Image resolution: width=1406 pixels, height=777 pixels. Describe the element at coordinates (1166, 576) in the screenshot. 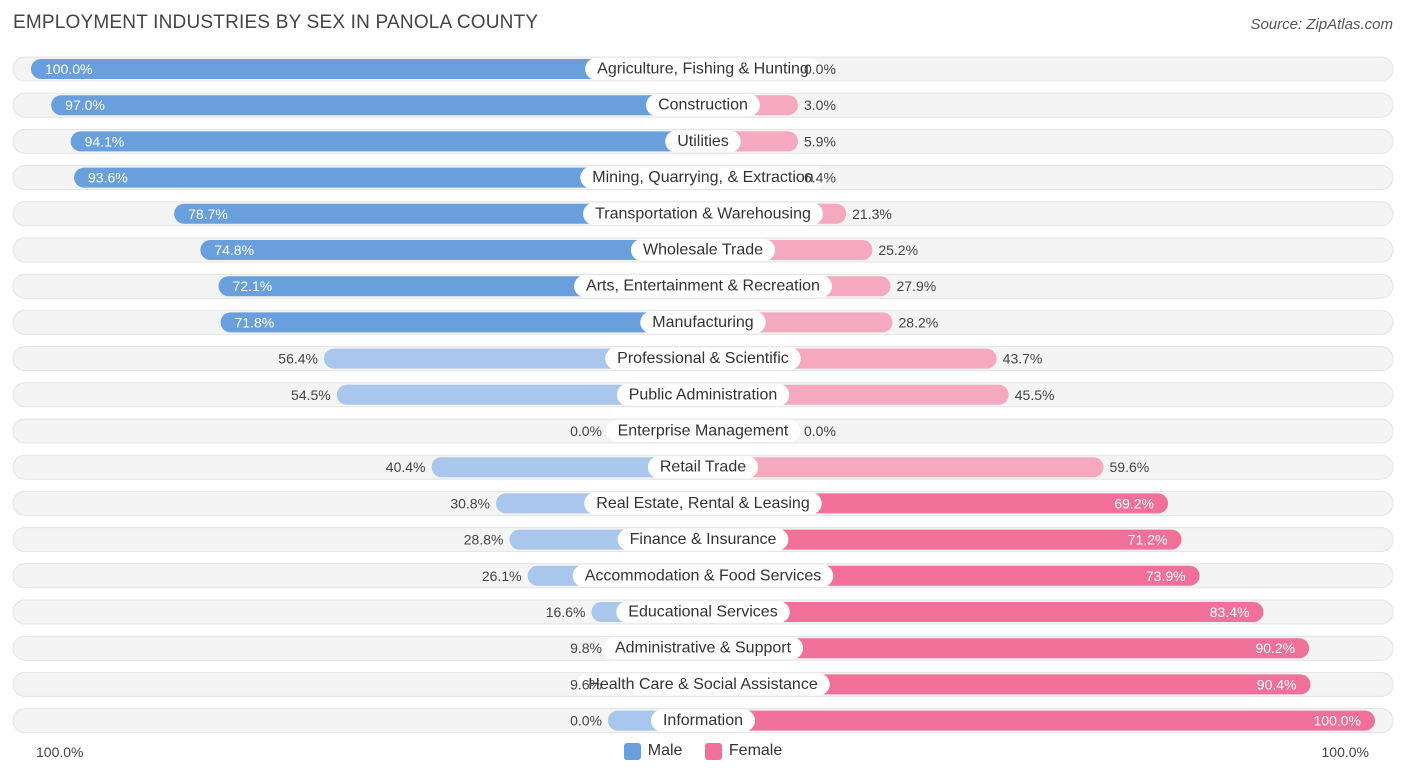

I see `value-label-female: 73.9%` at that location.